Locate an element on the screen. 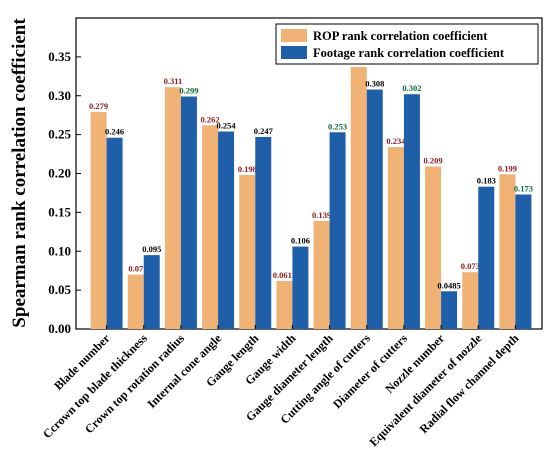 The height and width of the screenshot is (476, 550). data-label: 0.0485 is located at coordinates (448, 285).